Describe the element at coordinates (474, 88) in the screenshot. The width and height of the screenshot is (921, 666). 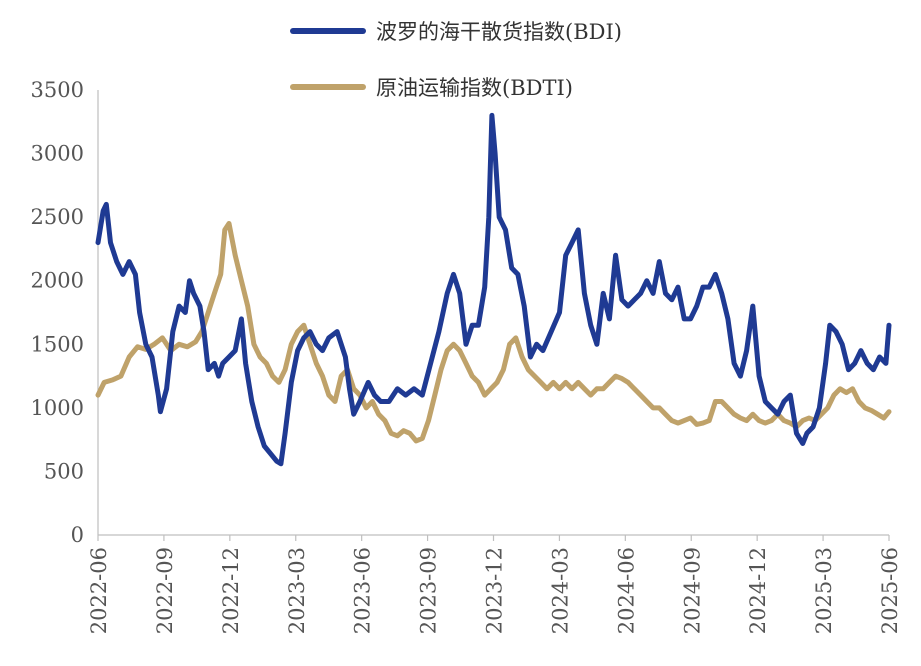
I see `legend-bdti-label: 原油运输指数(BDTI)` at that location.